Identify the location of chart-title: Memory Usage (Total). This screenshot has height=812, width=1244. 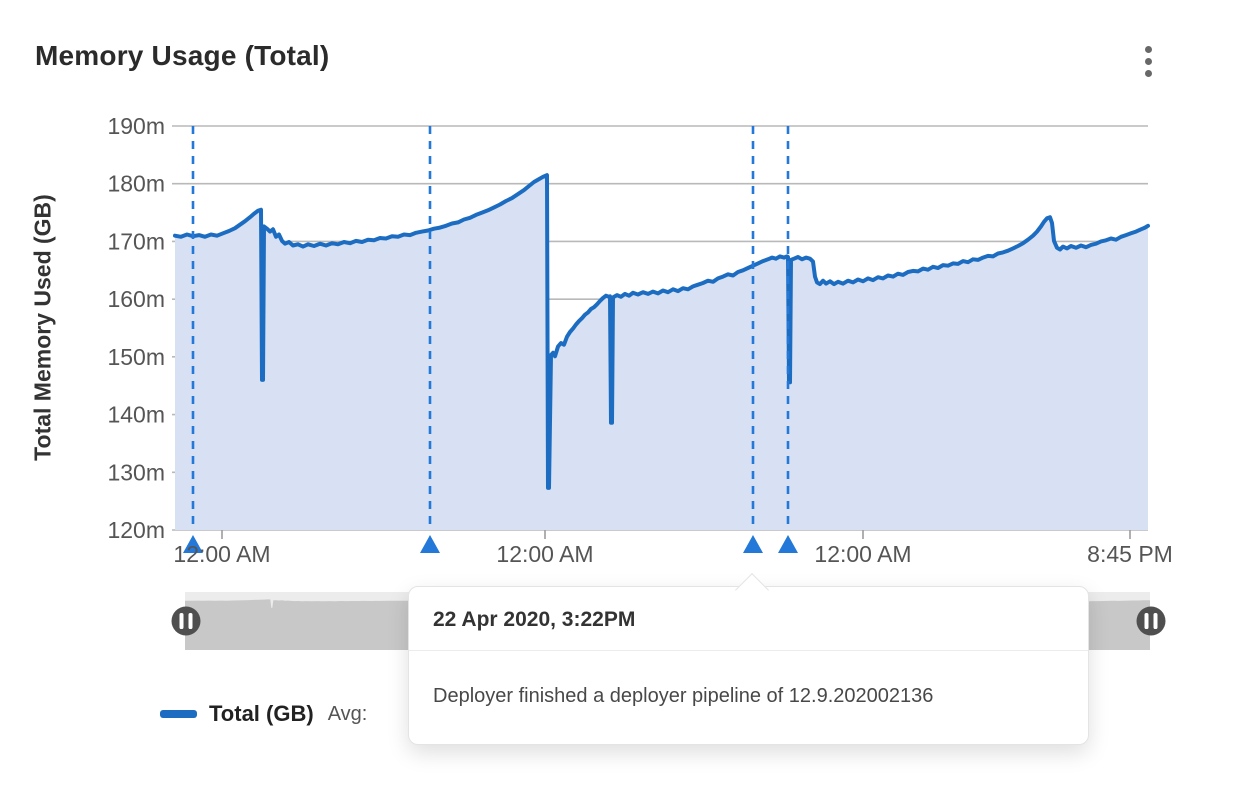
(182, 55).